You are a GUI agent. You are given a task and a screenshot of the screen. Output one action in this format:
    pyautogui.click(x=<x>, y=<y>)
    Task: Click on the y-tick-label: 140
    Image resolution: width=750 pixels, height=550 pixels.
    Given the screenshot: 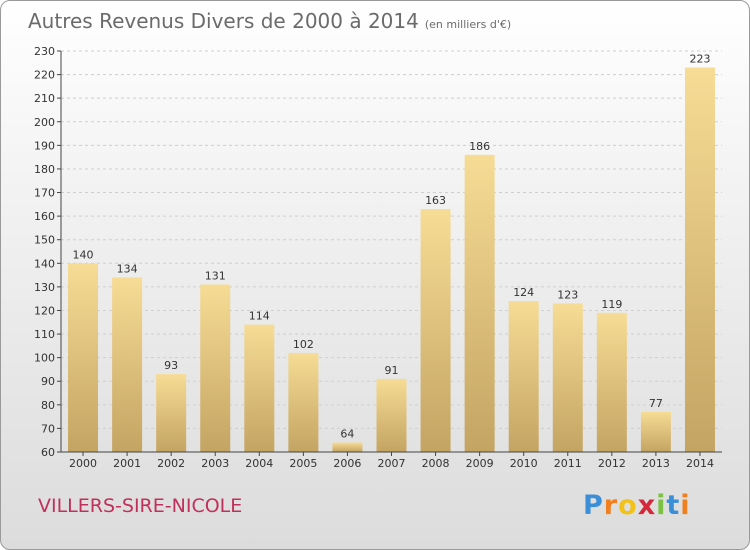 What is the action you would take?
    pyautogui.click(x=44, y=263)
    